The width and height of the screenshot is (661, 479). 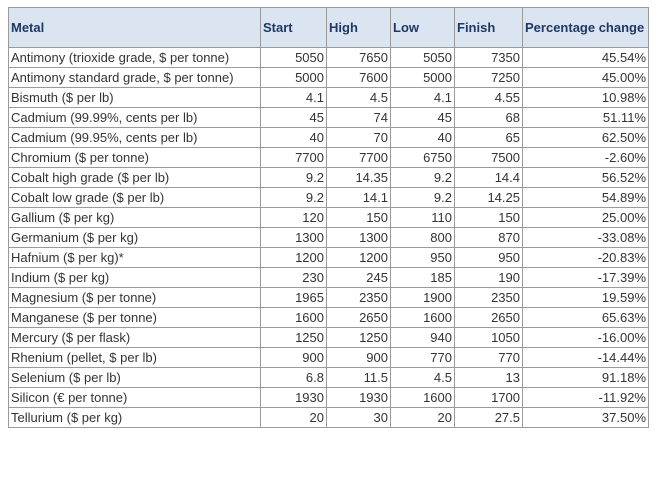 I want to click on cell-value: 1050, so click(x=488, y=337).